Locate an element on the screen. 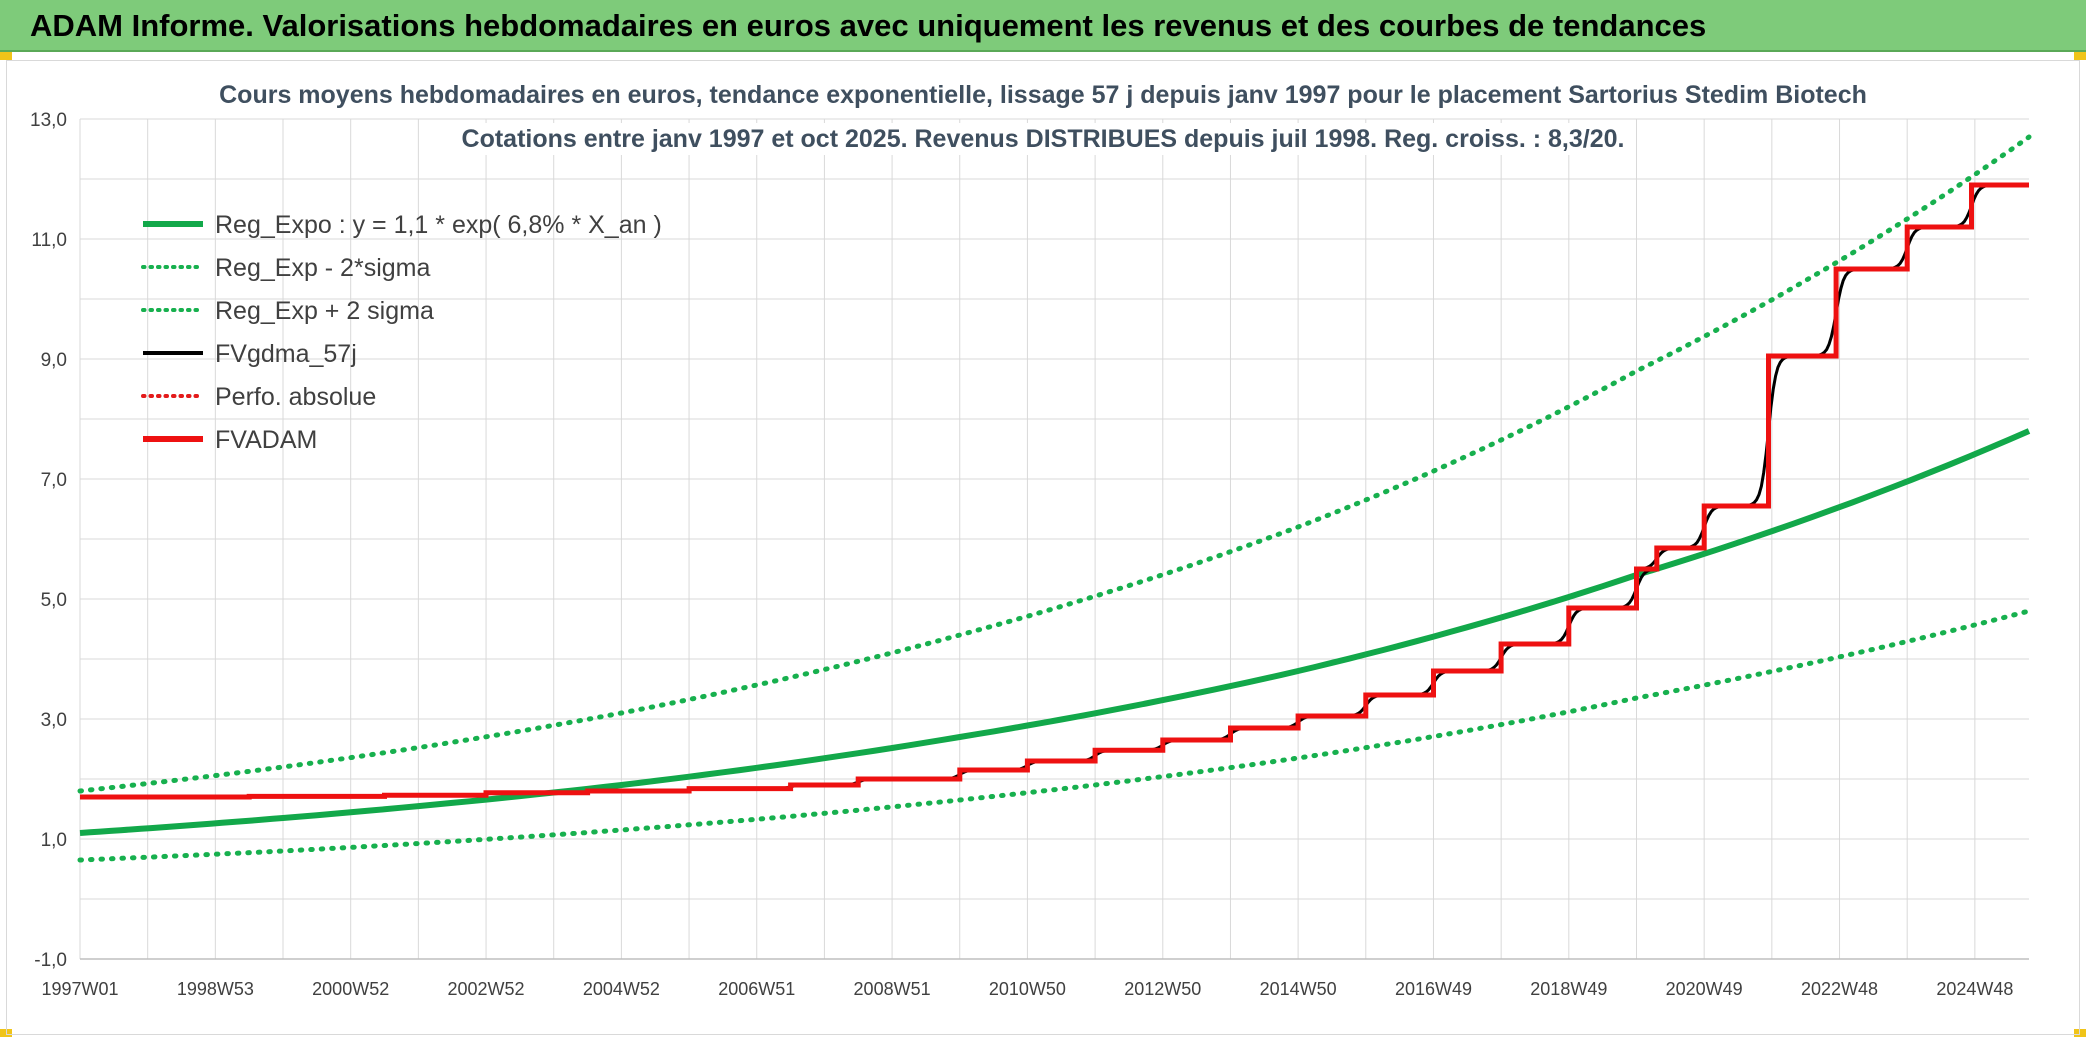 This screenshot has height=1037, width=2086. x-tick-label: 2016W49 is located at coordinates (1433, 989).